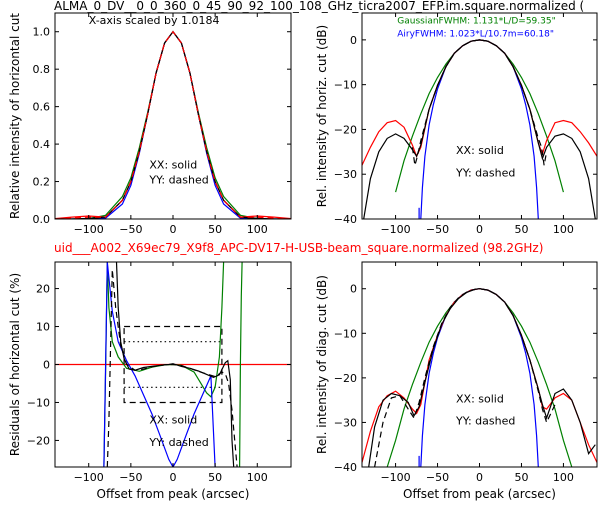 Image resolution: width=607 pixels, height=511 pixels. What do you see at coordinates (42, 182) in the screenshot?
I see `y-tick-label: 0.2` at bounding box center [42, 182].